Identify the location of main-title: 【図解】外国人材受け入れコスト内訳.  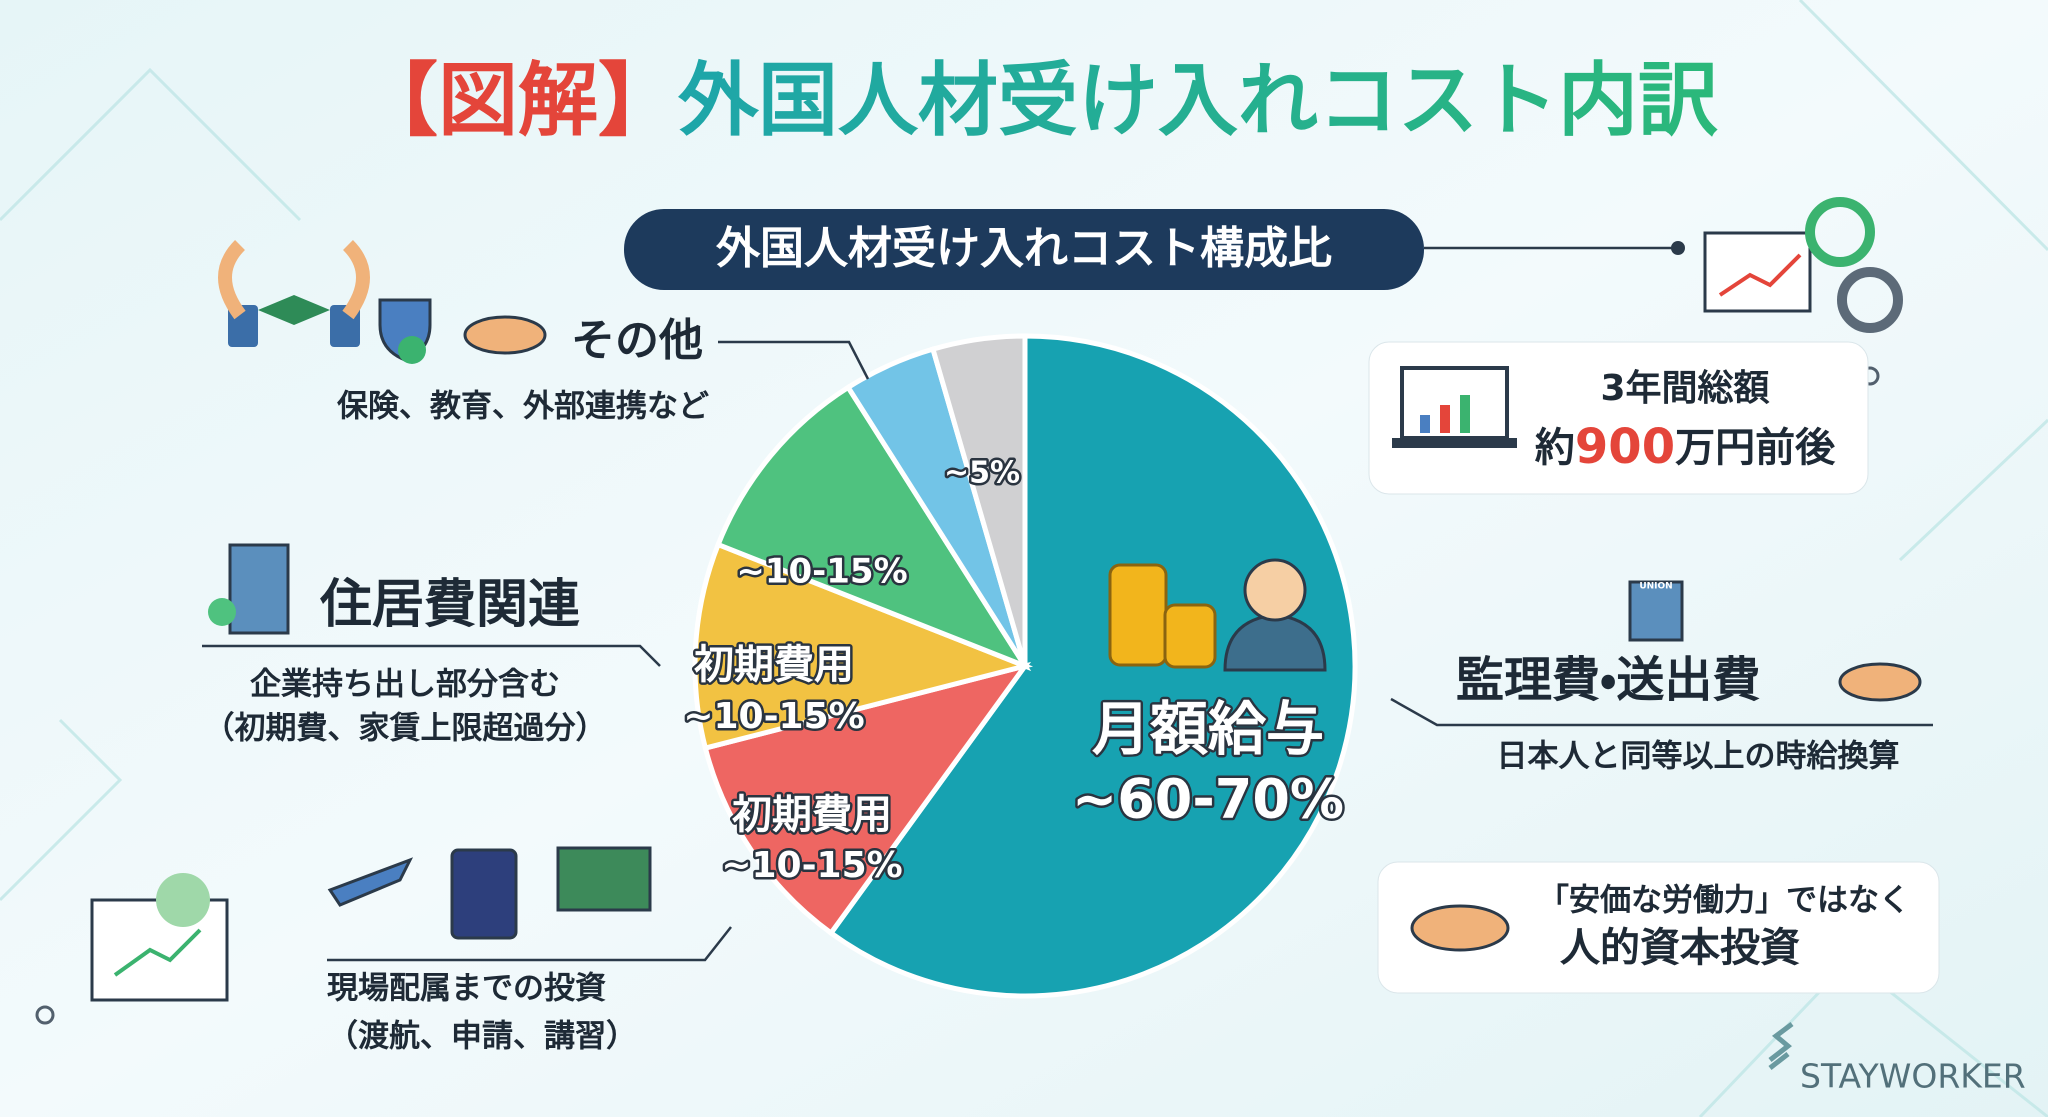
(1038, 100).